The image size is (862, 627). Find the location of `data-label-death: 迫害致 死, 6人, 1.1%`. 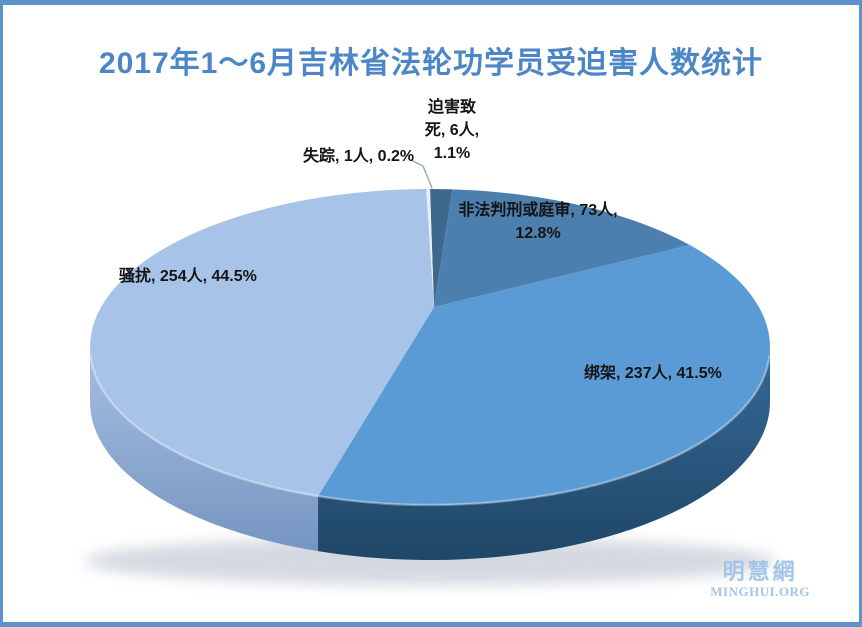

data-label-death: 迫害致 死, 6人, 1.1% is located at coordinates (452, 130).